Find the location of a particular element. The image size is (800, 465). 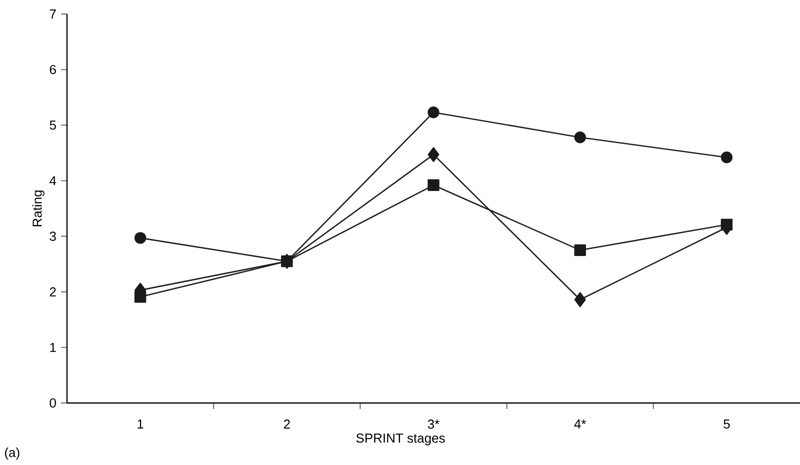

y-tick-label: 7 is located at coordinates (53, 14).